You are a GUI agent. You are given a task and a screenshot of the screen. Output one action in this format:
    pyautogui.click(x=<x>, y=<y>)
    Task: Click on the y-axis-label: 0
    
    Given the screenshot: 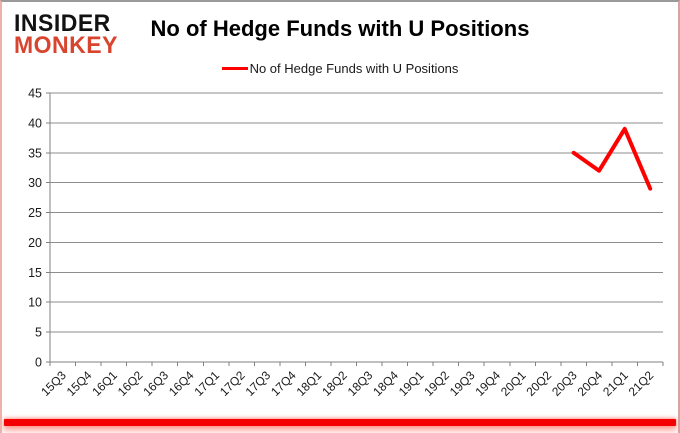 What is the action you would take?
    pyautogui.click(x=38, y=363)
    